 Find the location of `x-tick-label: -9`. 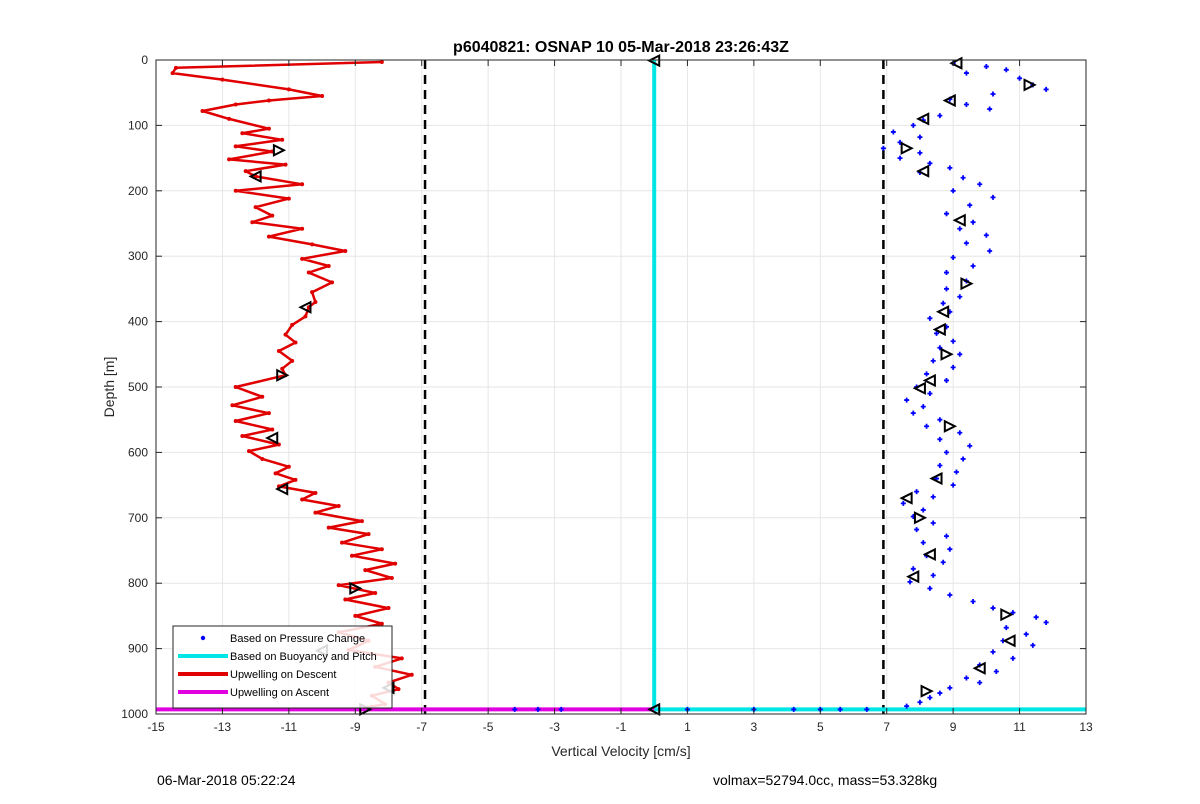

x-tick-label: -9 is located at coordinates (355, 727).